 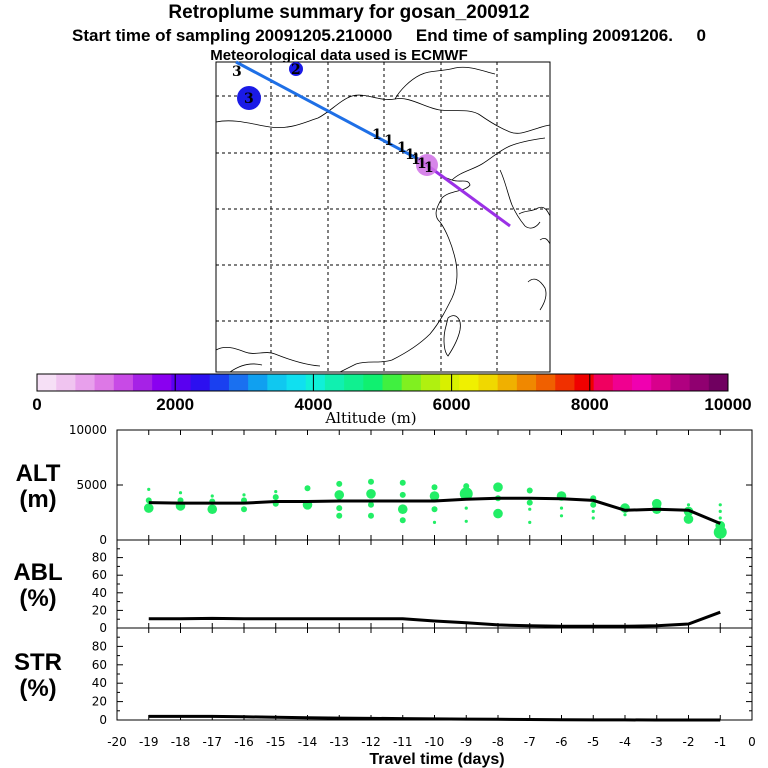 I want to click on y-tick-label: 5000, so click(x=91, y=485).